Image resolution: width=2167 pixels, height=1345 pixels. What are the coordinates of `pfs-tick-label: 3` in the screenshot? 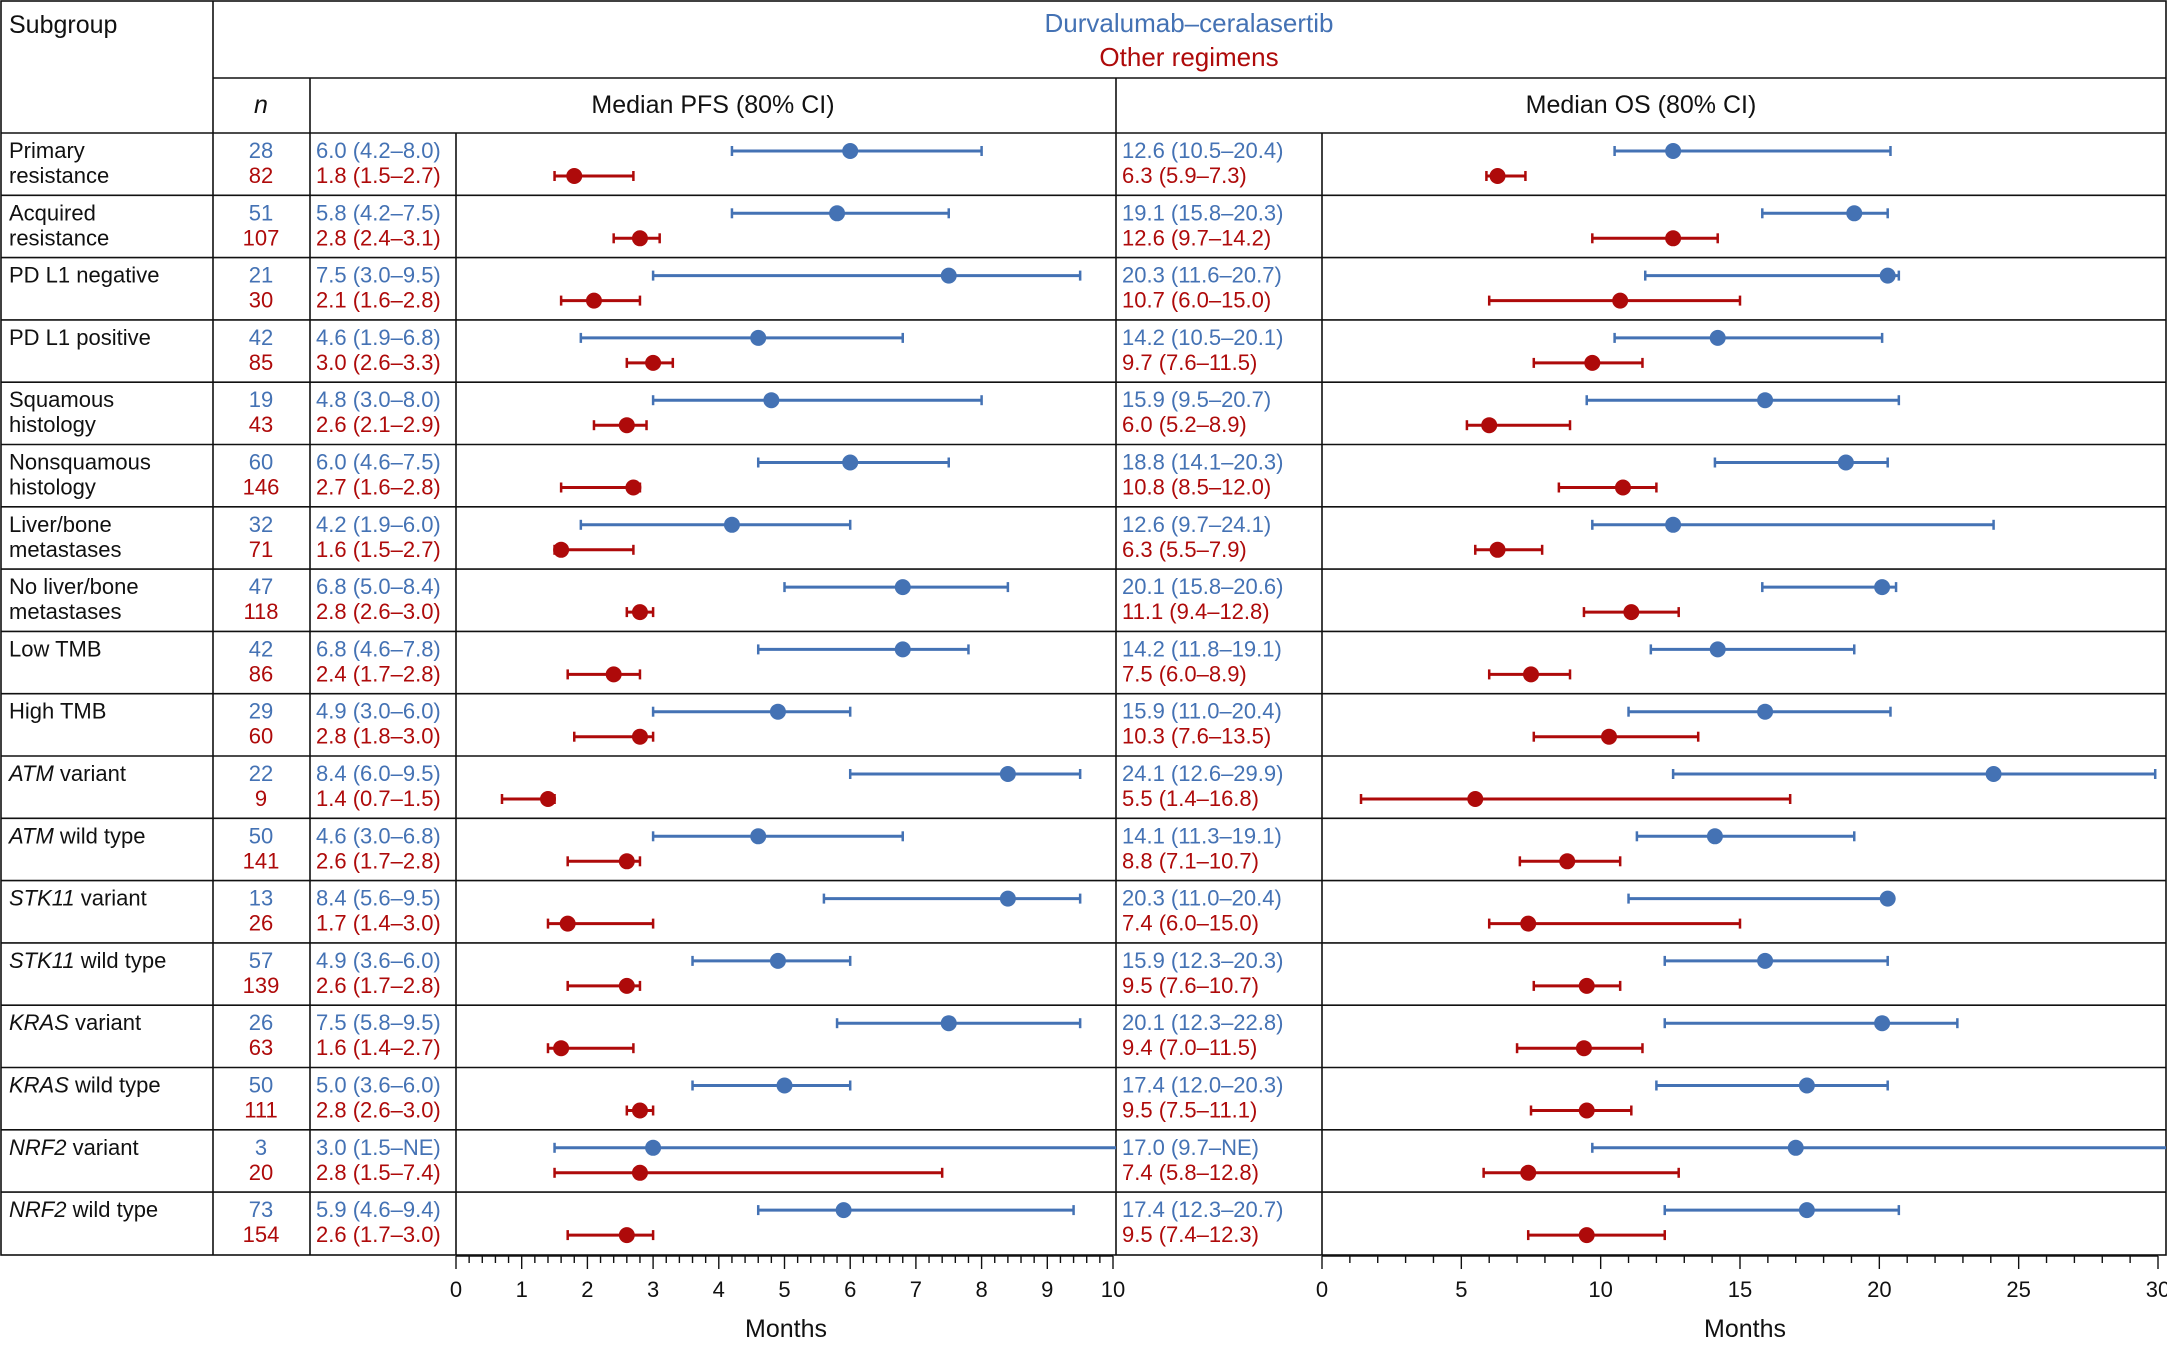 It's located at (653, 1289).